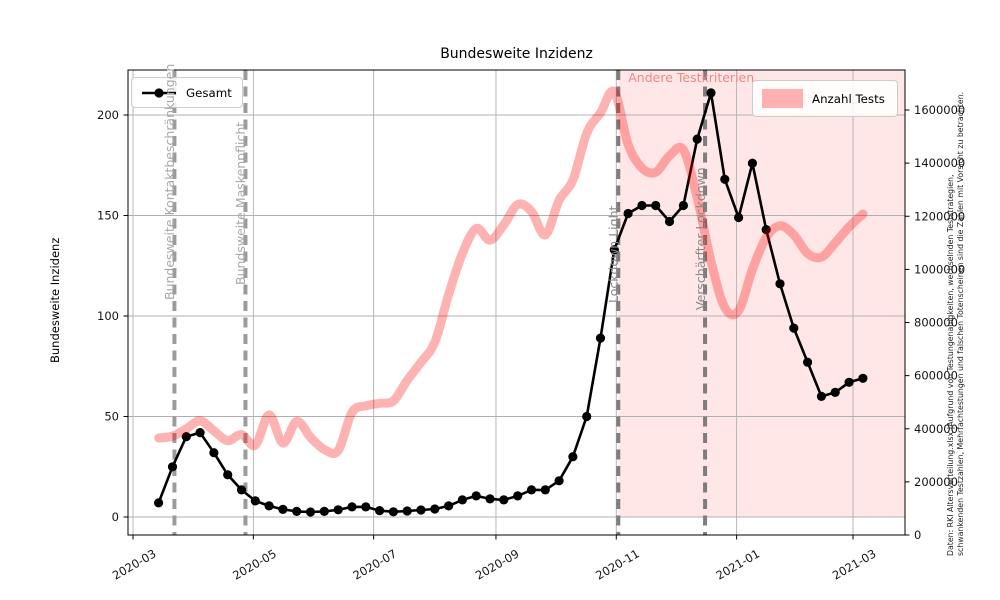 Image resolution: width=1000 pixels, height=600 pixels. What do you see at coordinates (737, 564) in the screenshot?
I see `x-tick-label: 2021-01` at bounding box center [737, 564].